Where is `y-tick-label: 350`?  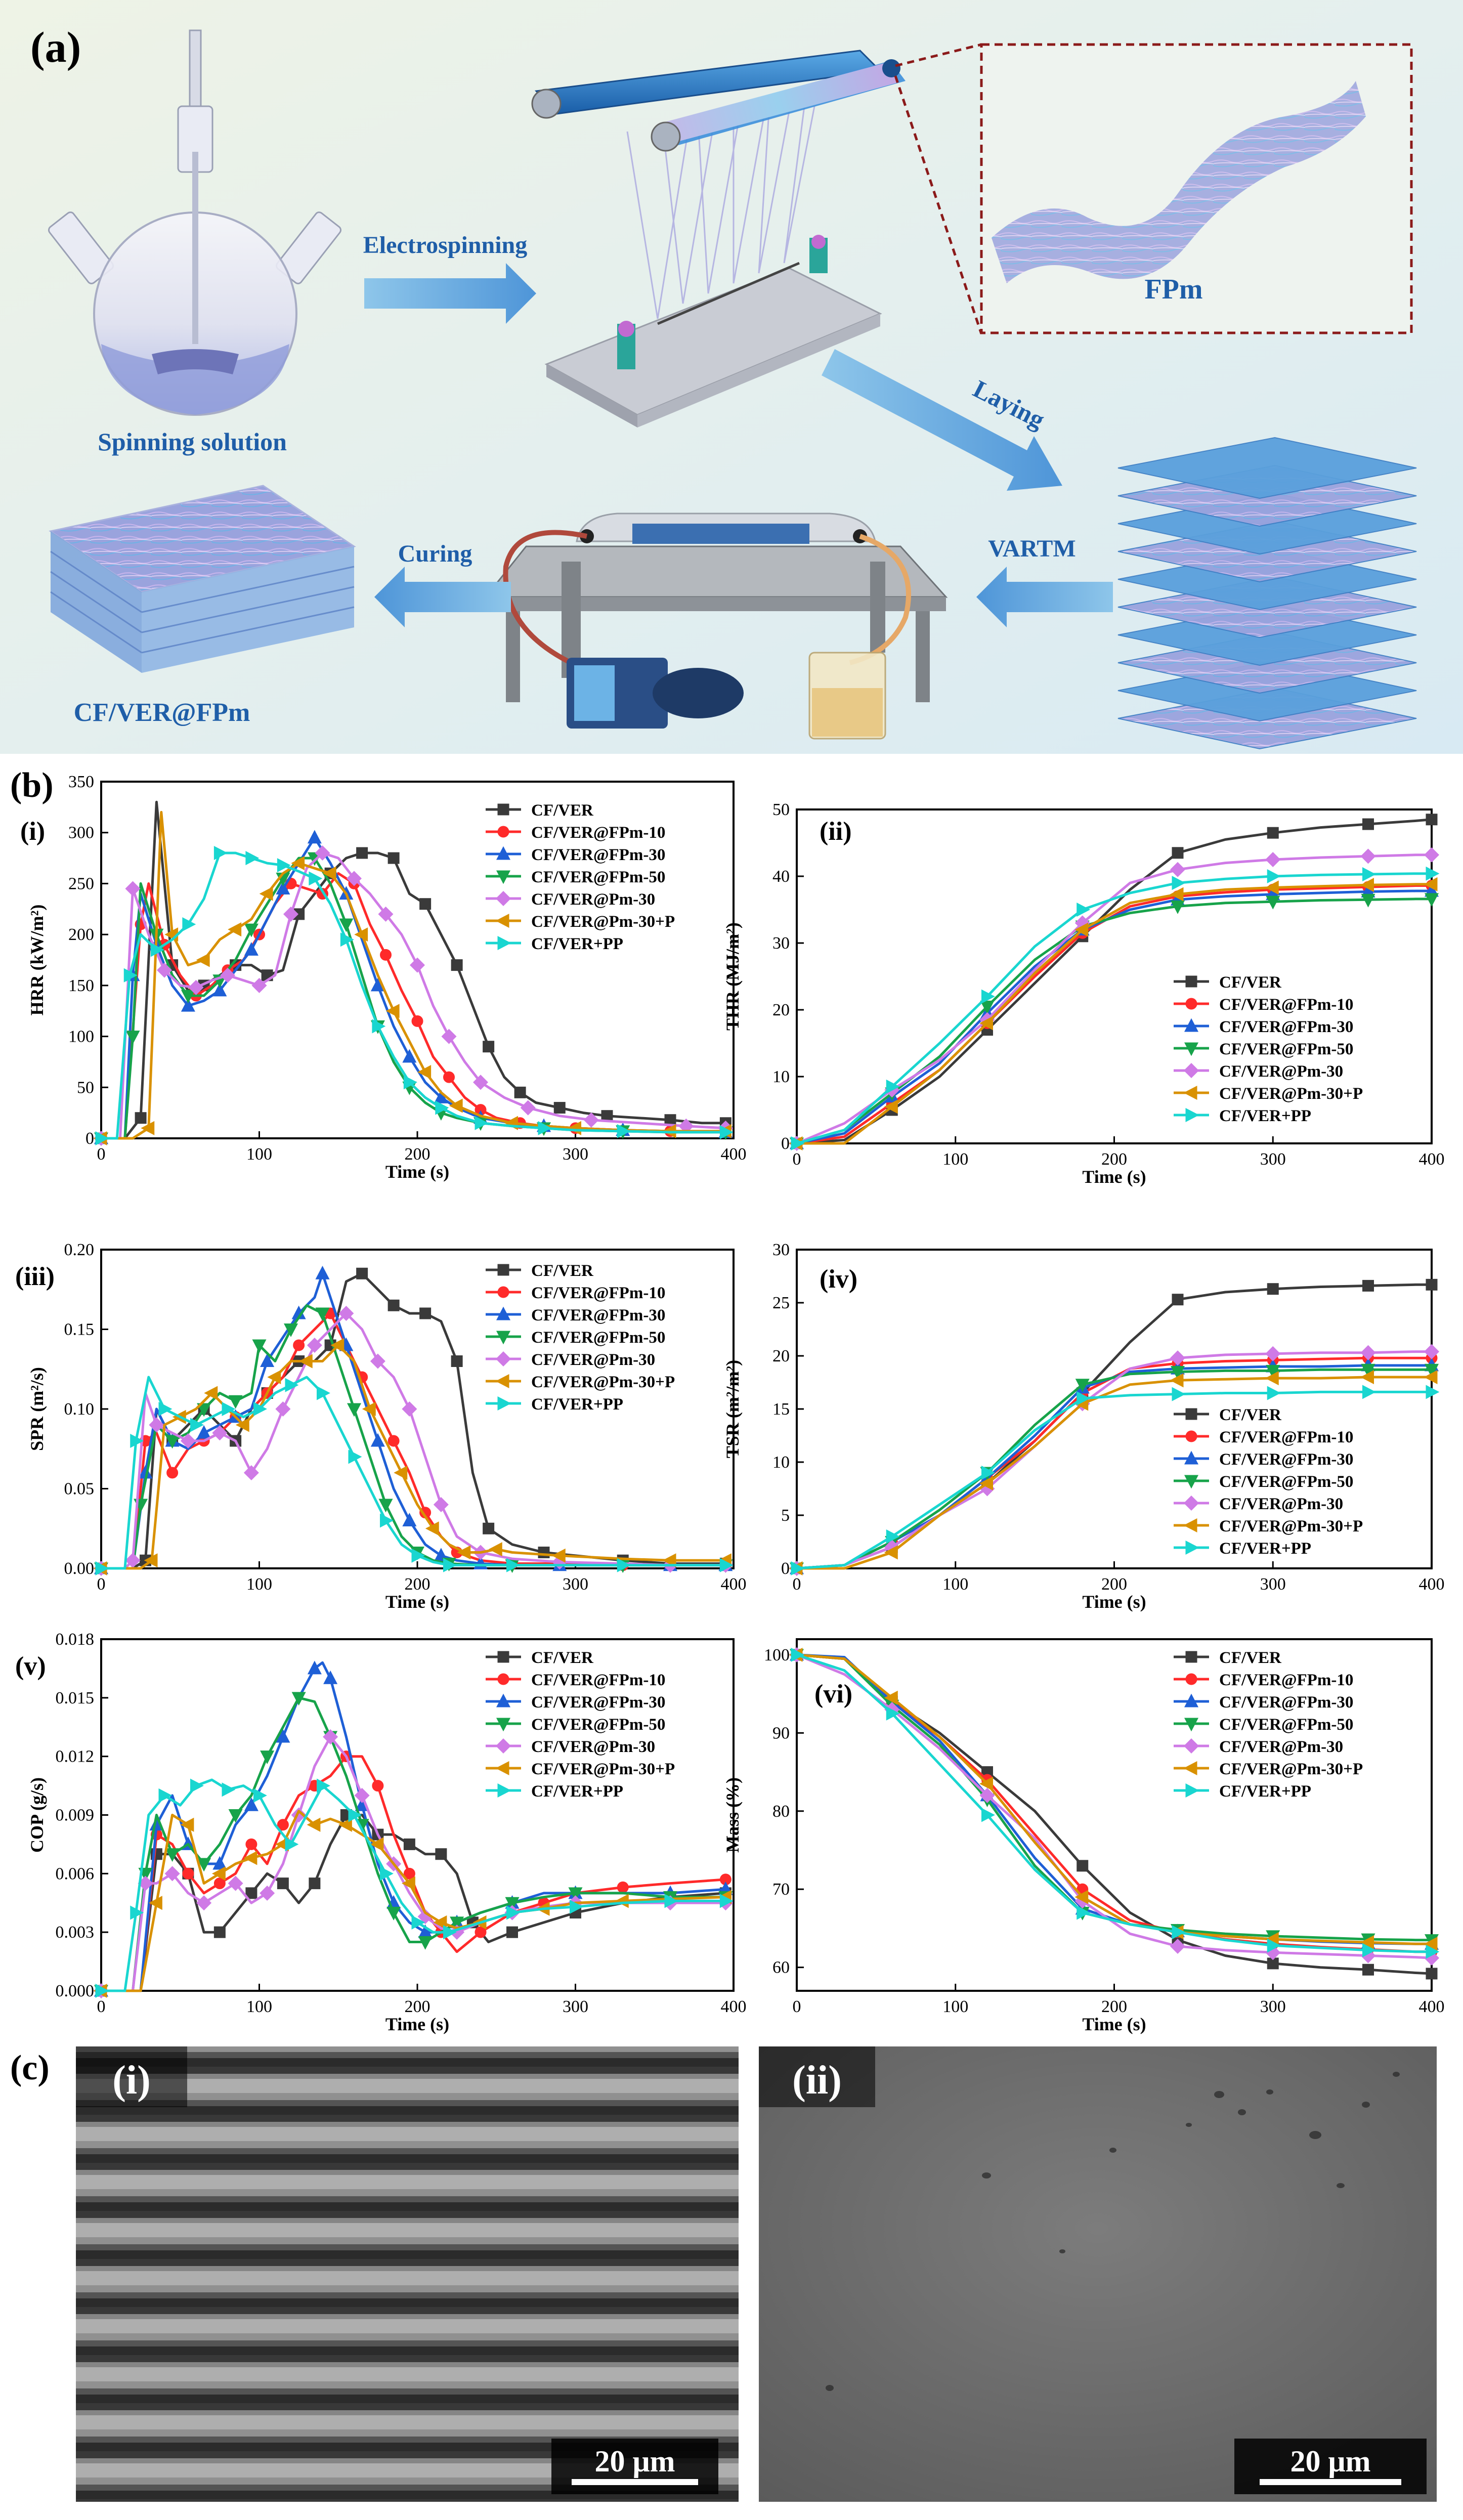
y-tick-label: 350 is located at coordinates (81, 782).